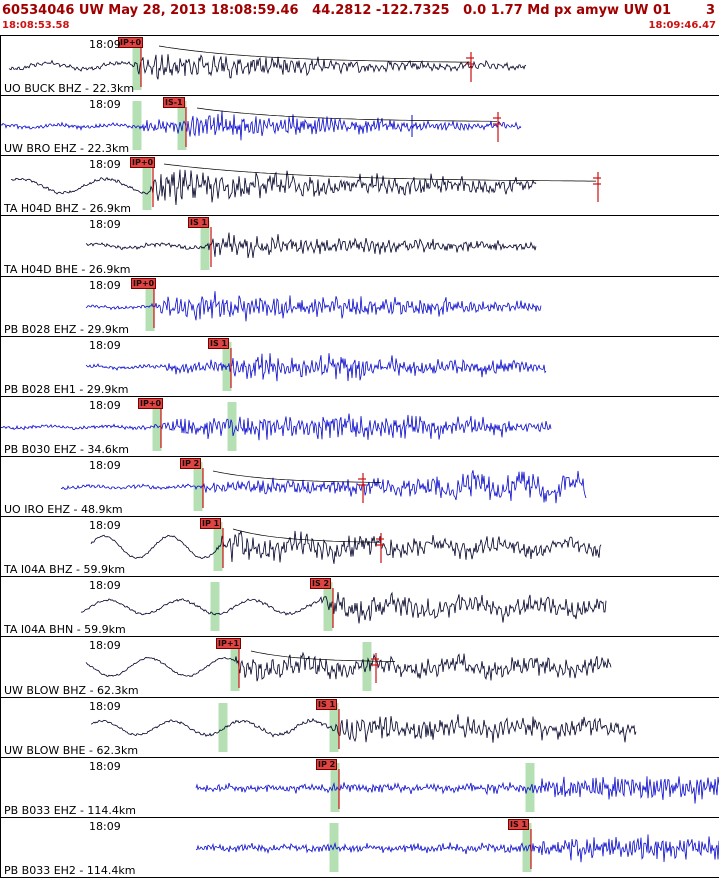 The height and width of the screenshot is (878, 719). I want to click on trace-row-ta-h04d-bhz: IP+0 18:09 TA H04D BHZ - 26.9km, so click(360, 186).